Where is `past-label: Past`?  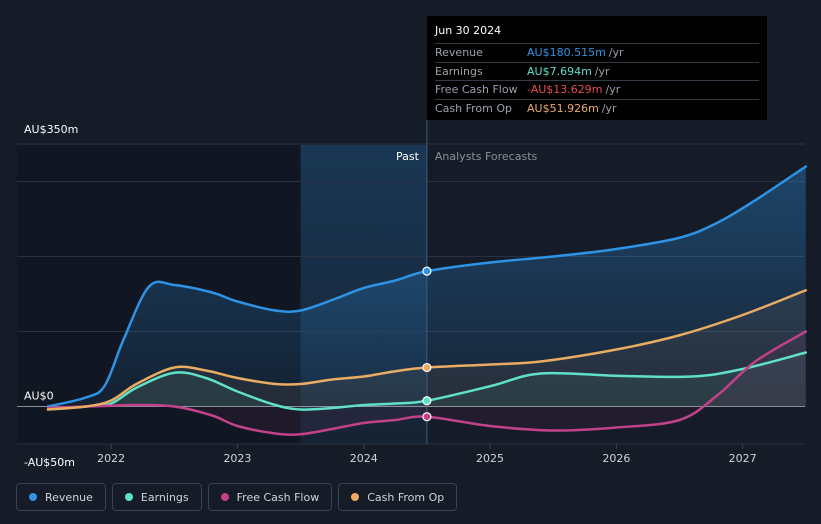 past-label: Past is located at coordinates (408, 156).